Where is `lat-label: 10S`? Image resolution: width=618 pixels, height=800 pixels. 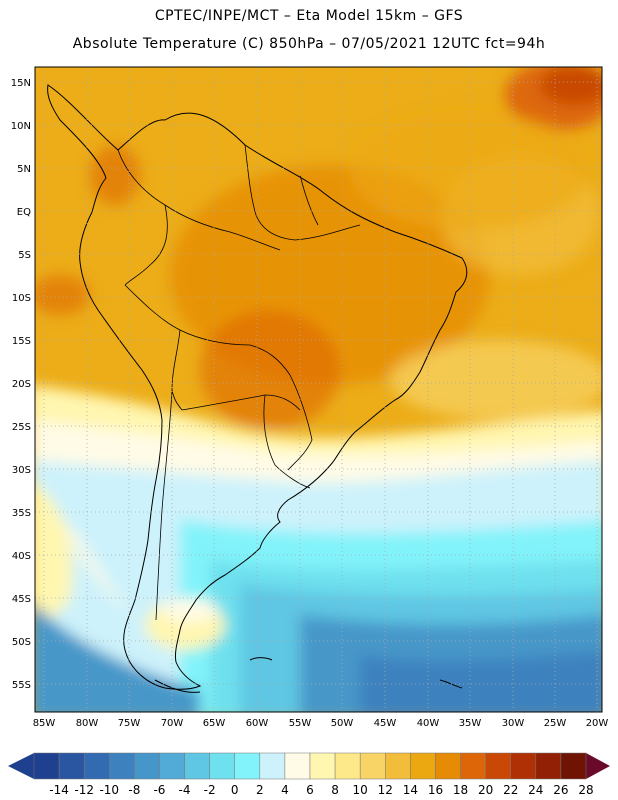 lat-label: 10S is located at coordinates (21, 298).